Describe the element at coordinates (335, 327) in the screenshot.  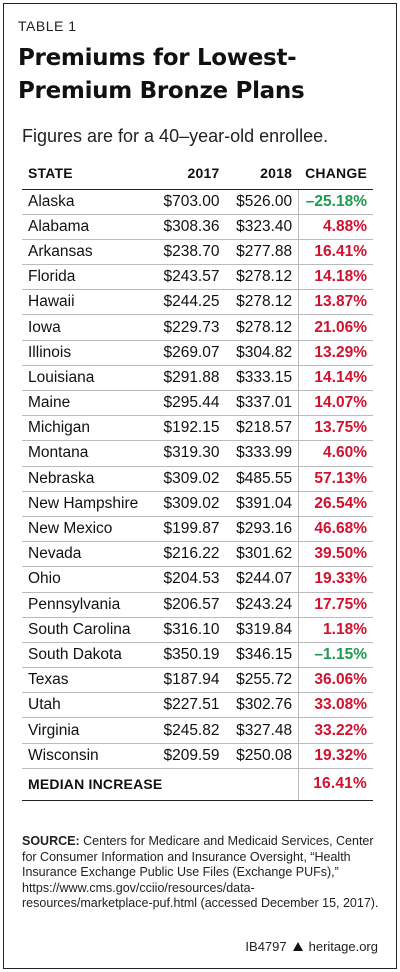
I see `change-cell: 21.06%` at that location.